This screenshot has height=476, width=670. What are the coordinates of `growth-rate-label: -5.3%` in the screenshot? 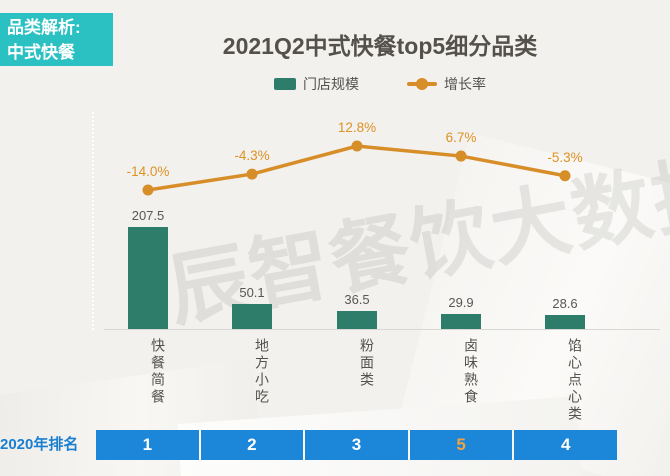 It's located at (565, 157).